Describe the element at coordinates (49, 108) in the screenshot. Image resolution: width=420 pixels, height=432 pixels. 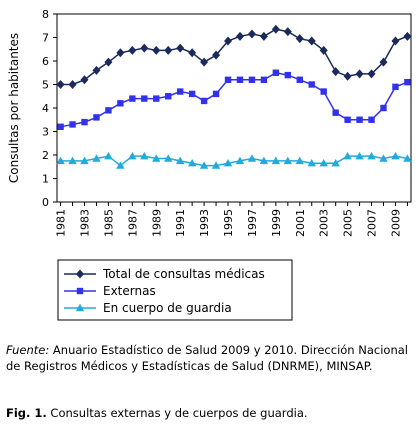
I see `y-axis: 0 1 2 3 4 5 6 7 8` at that location.